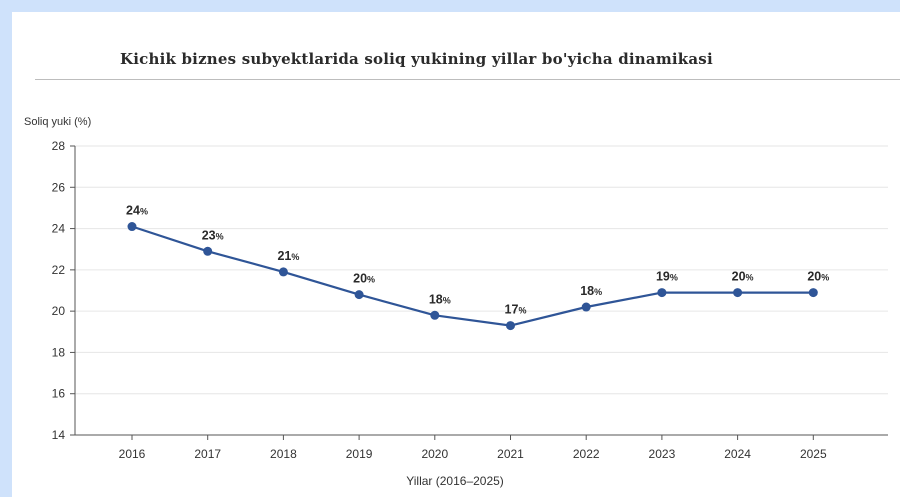 Image resolution: width=900 pixels, height=497 pixels. Describe the element at coordinates (59, 270) in the screenshot. I see `y-tick-label: 22` at that location.